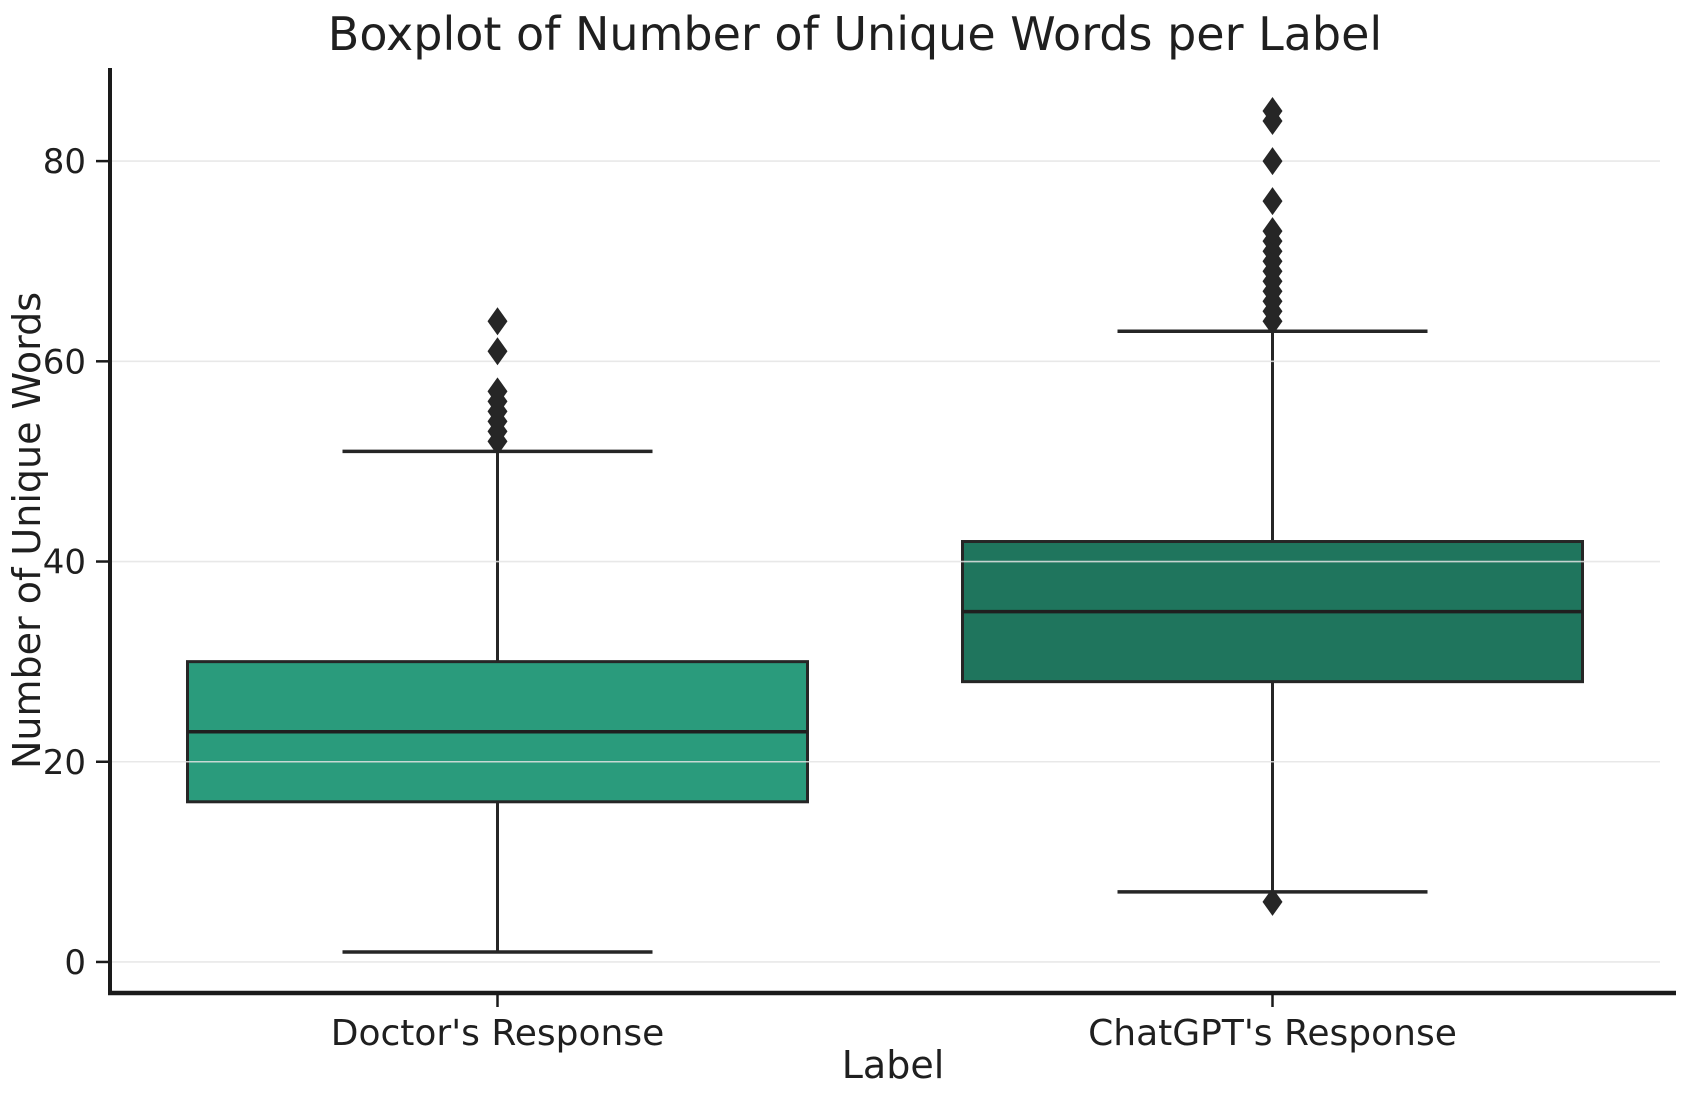  What do you see at coordinates (497, 1033) in the screenshot?
I see `x-tick-label-doctor-s-response: Doctor's Response` at bounding box center [497, 1033].